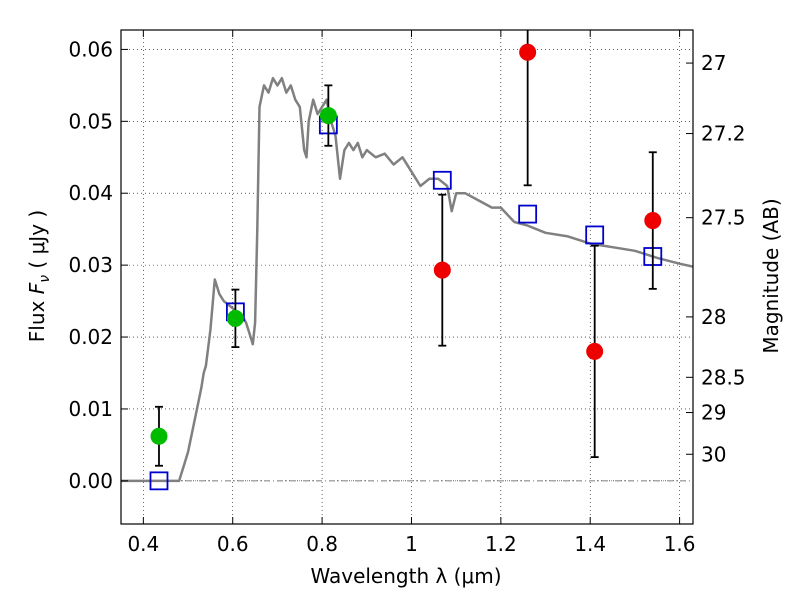 The image size is (800, 600). Describe the element at coordinates (771, 275) in the screenshot. I see `right-axis-label: Magnitude (AB)` at that location.